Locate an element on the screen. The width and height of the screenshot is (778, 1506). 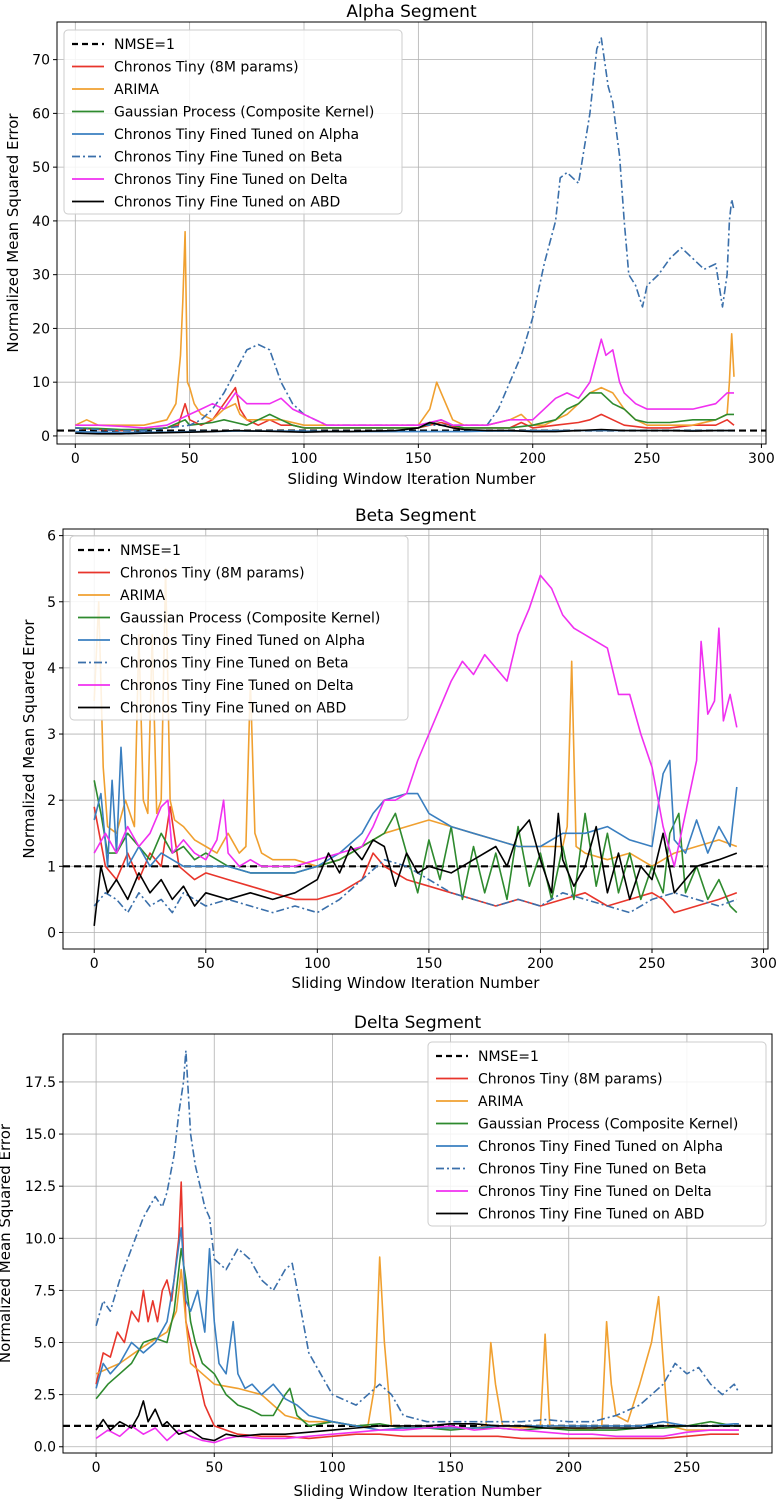
y-tick-label: 17.5 is located at coordinates (40, 1083).